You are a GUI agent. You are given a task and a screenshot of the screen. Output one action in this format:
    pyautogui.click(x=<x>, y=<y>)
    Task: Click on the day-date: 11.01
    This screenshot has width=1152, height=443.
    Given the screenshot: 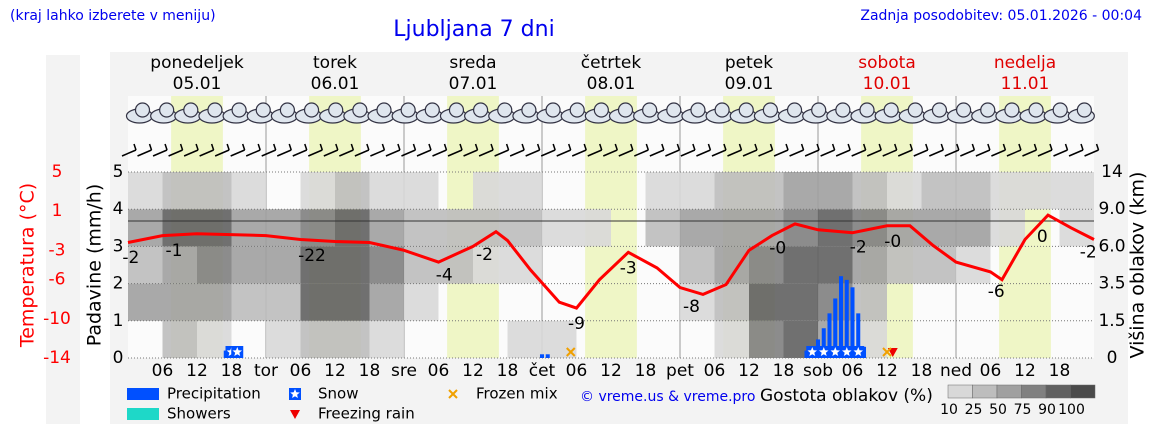 What is the action you would take?
    pyautogui.click(x=1025, y=84)
    